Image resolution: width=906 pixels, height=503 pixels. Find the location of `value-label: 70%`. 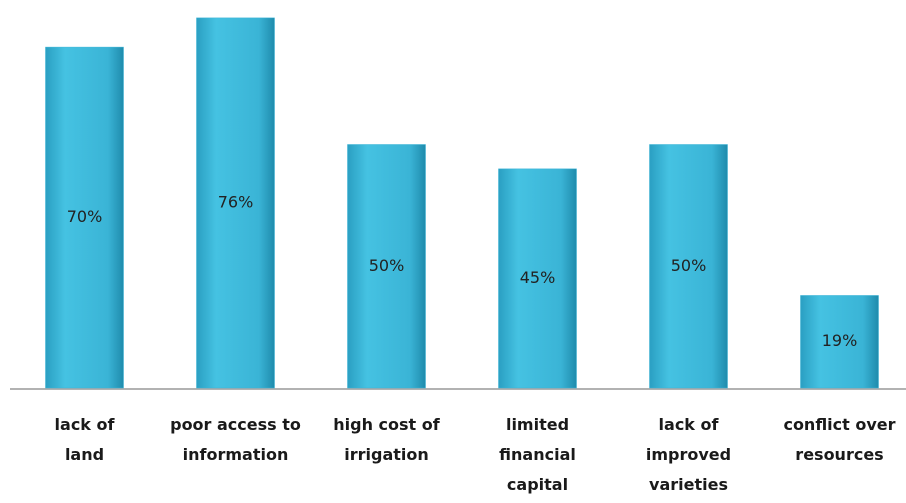

value-label: 70% is located at coordinates (85, 216).